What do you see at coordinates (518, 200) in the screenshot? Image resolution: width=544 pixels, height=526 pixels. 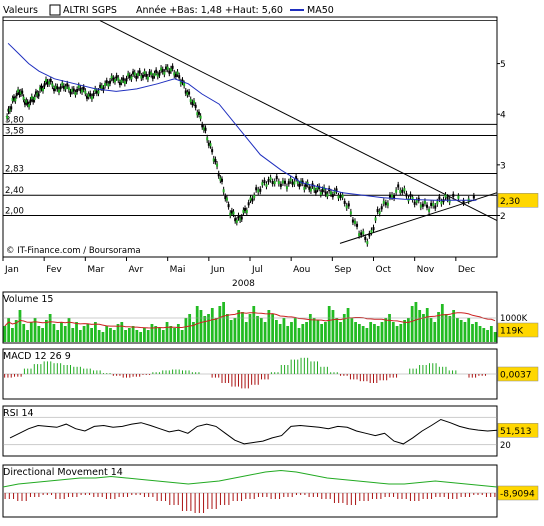 I see `price-last-value-box` at bounding box center [518, 200].